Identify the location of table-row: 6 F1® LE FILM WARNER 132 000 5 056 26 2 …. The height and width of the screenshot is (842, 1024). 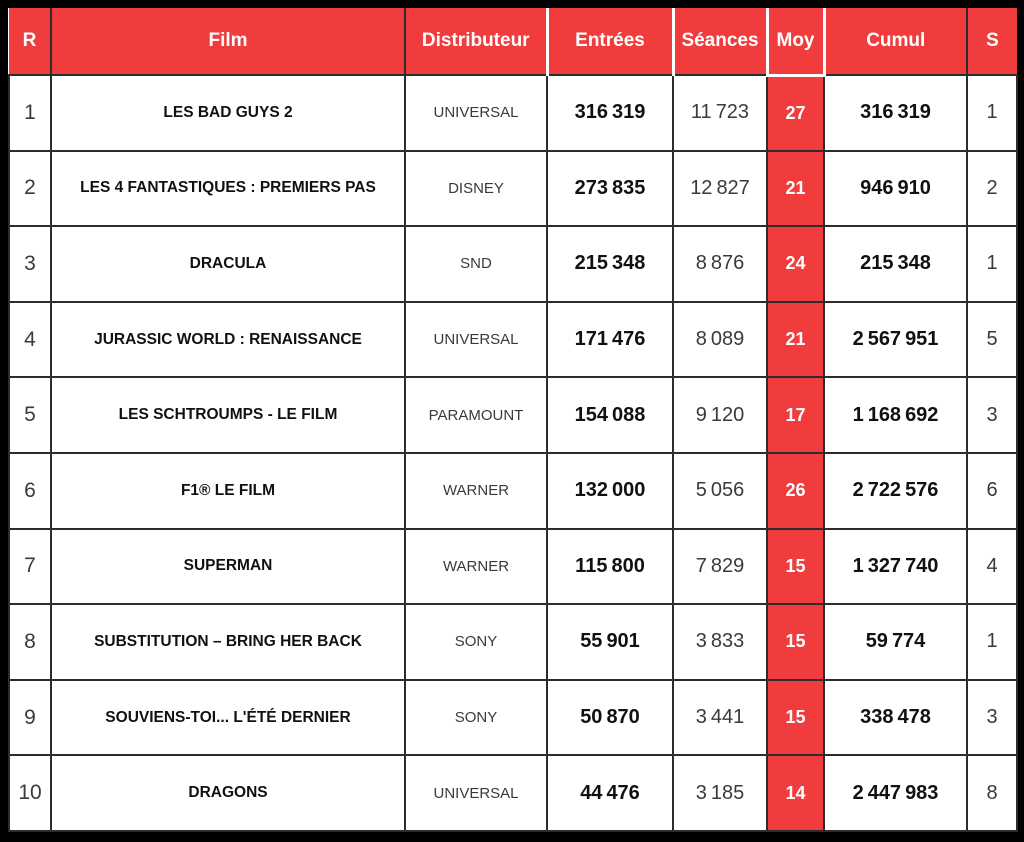
(513, 490).